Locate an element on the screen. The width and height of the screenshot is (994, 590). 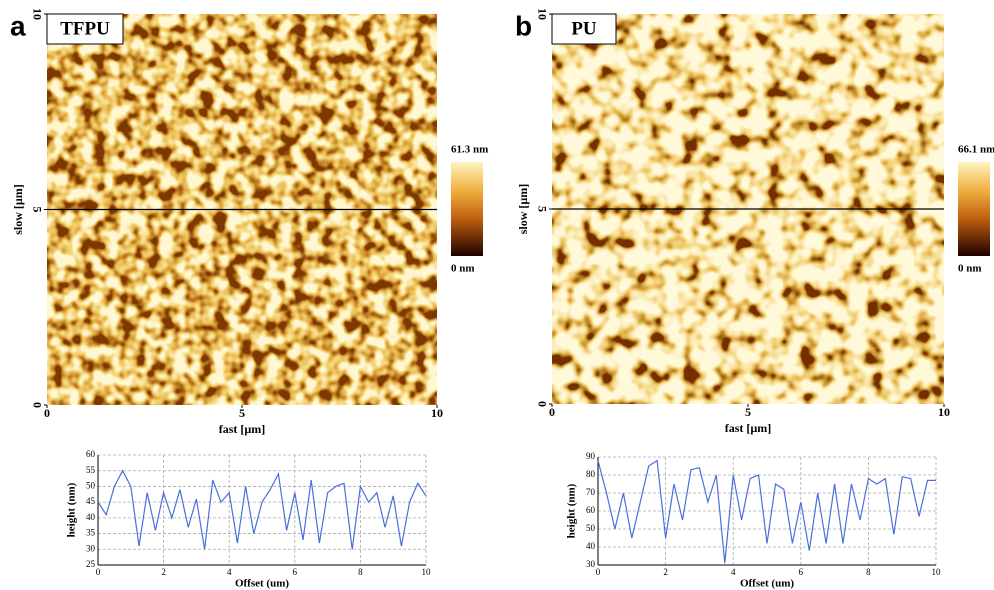
panel-letter: b is located at coordinates (523, 25).